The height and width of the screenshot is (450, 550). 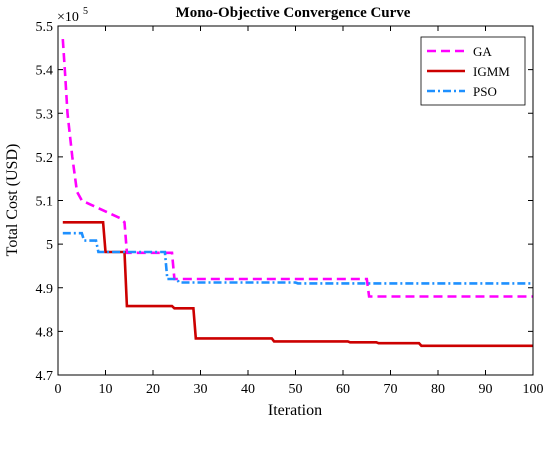 What do you see at coordinates (45, 71) in the screenshot?
I see `y-tick-label: 5.4` at bounding box center [45, 71].